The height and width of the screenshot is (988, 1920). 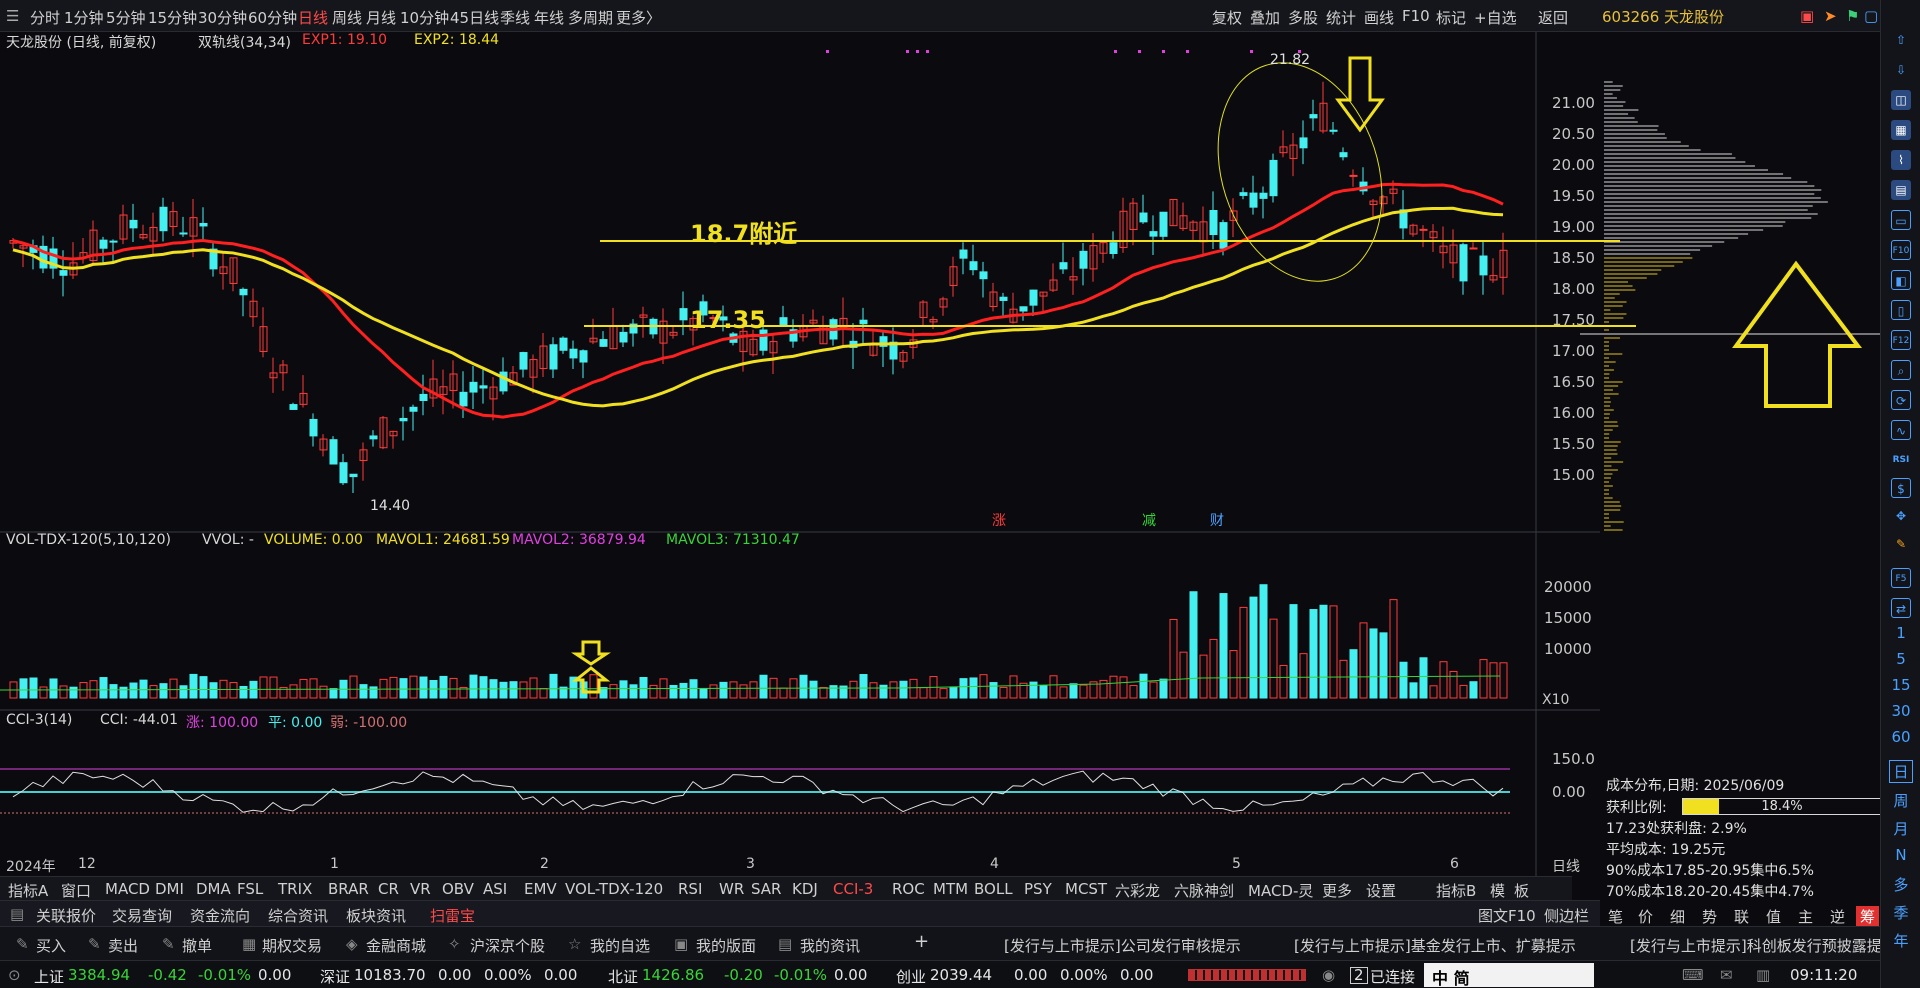 What do you see at coordinates (1379, 18) in the screenshot?
I see `tool-draw: 画线` at bounding box center [1379, 18].